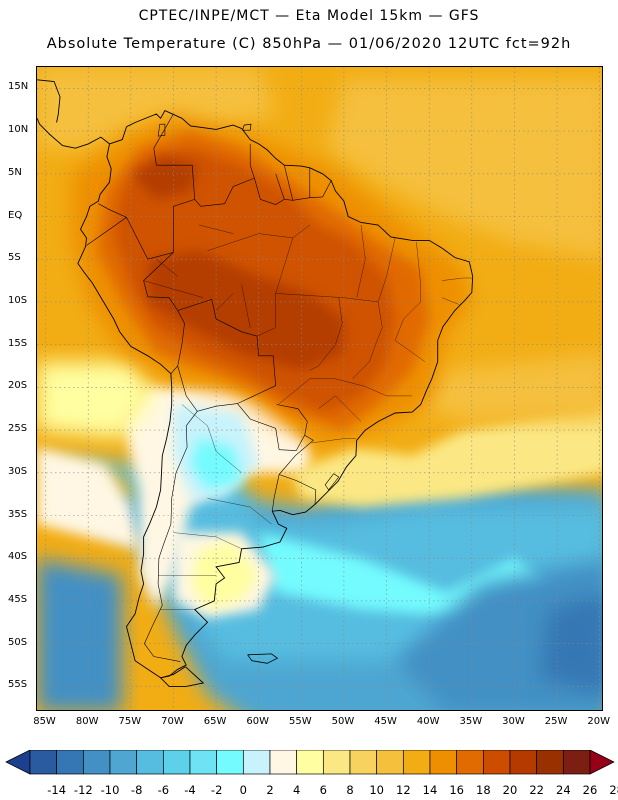 This screenshot has width=618, height=800. I want to click on lat-tick-label: 15S, so click(18, 343).